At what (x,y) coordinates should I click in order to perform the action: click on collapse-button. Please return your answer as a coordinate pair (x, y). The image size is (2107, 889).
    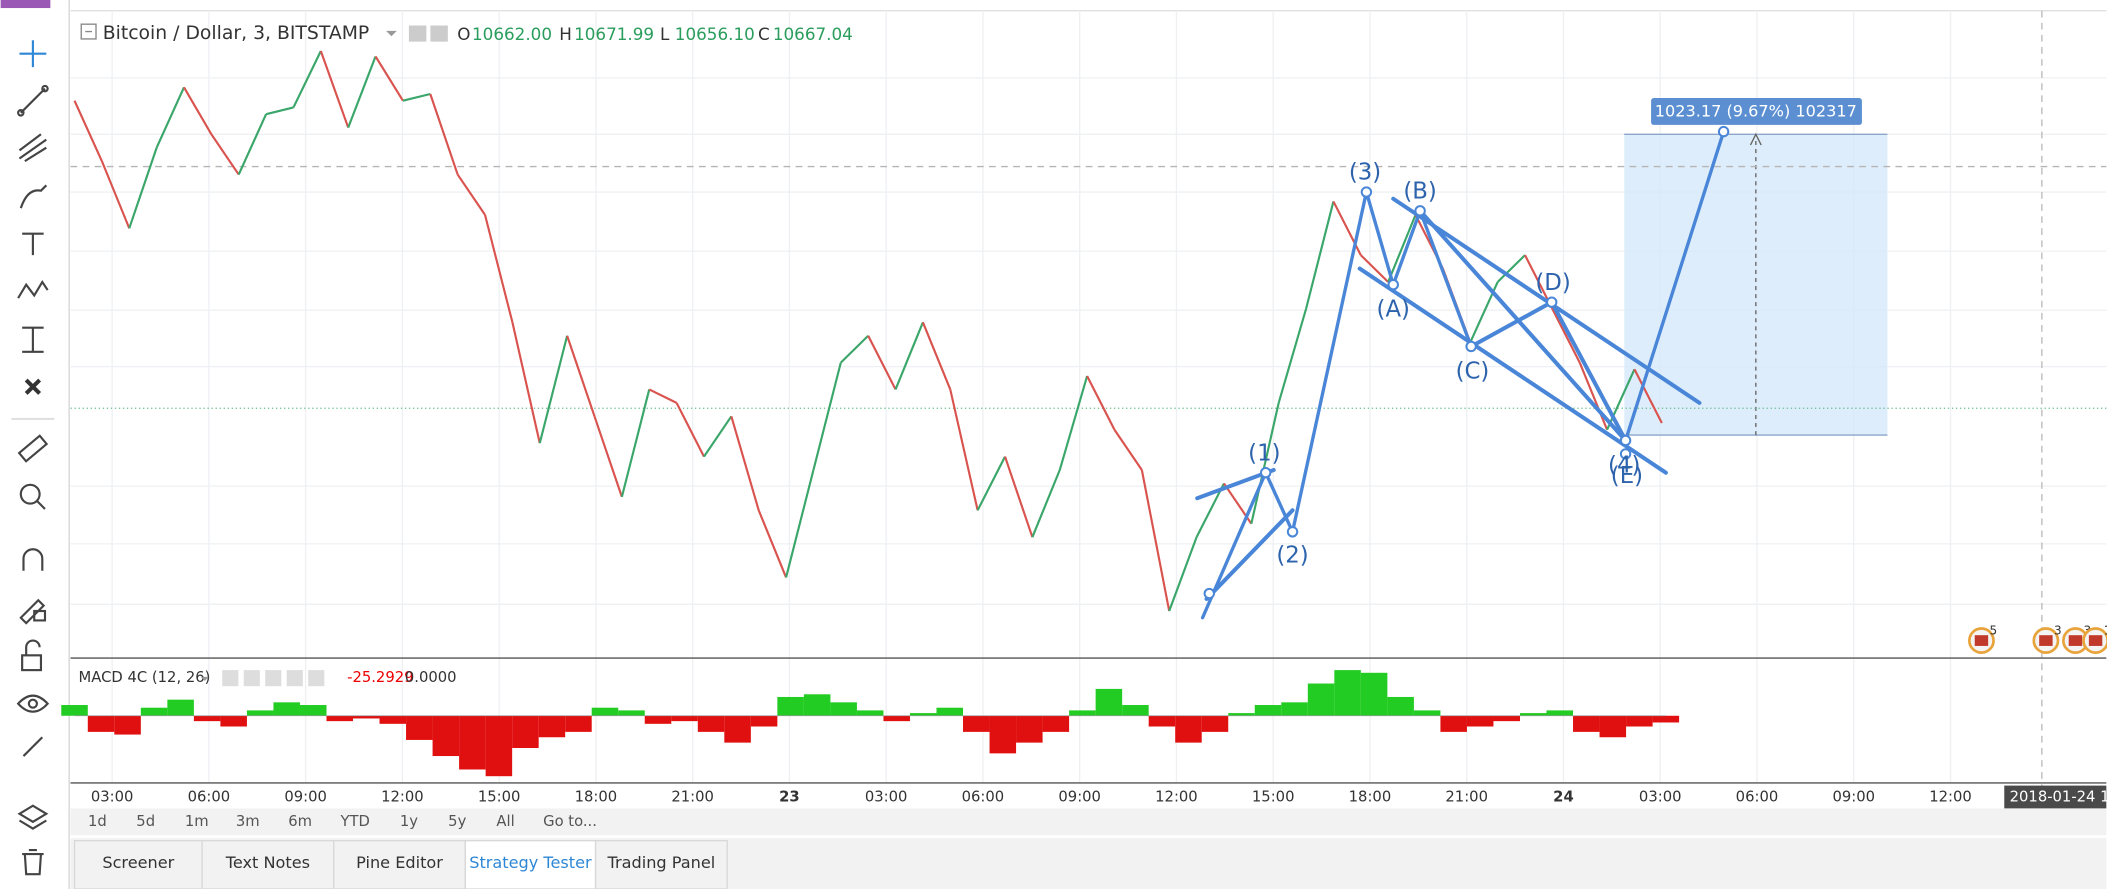
    Looking at the image, I should click on (88, 31).